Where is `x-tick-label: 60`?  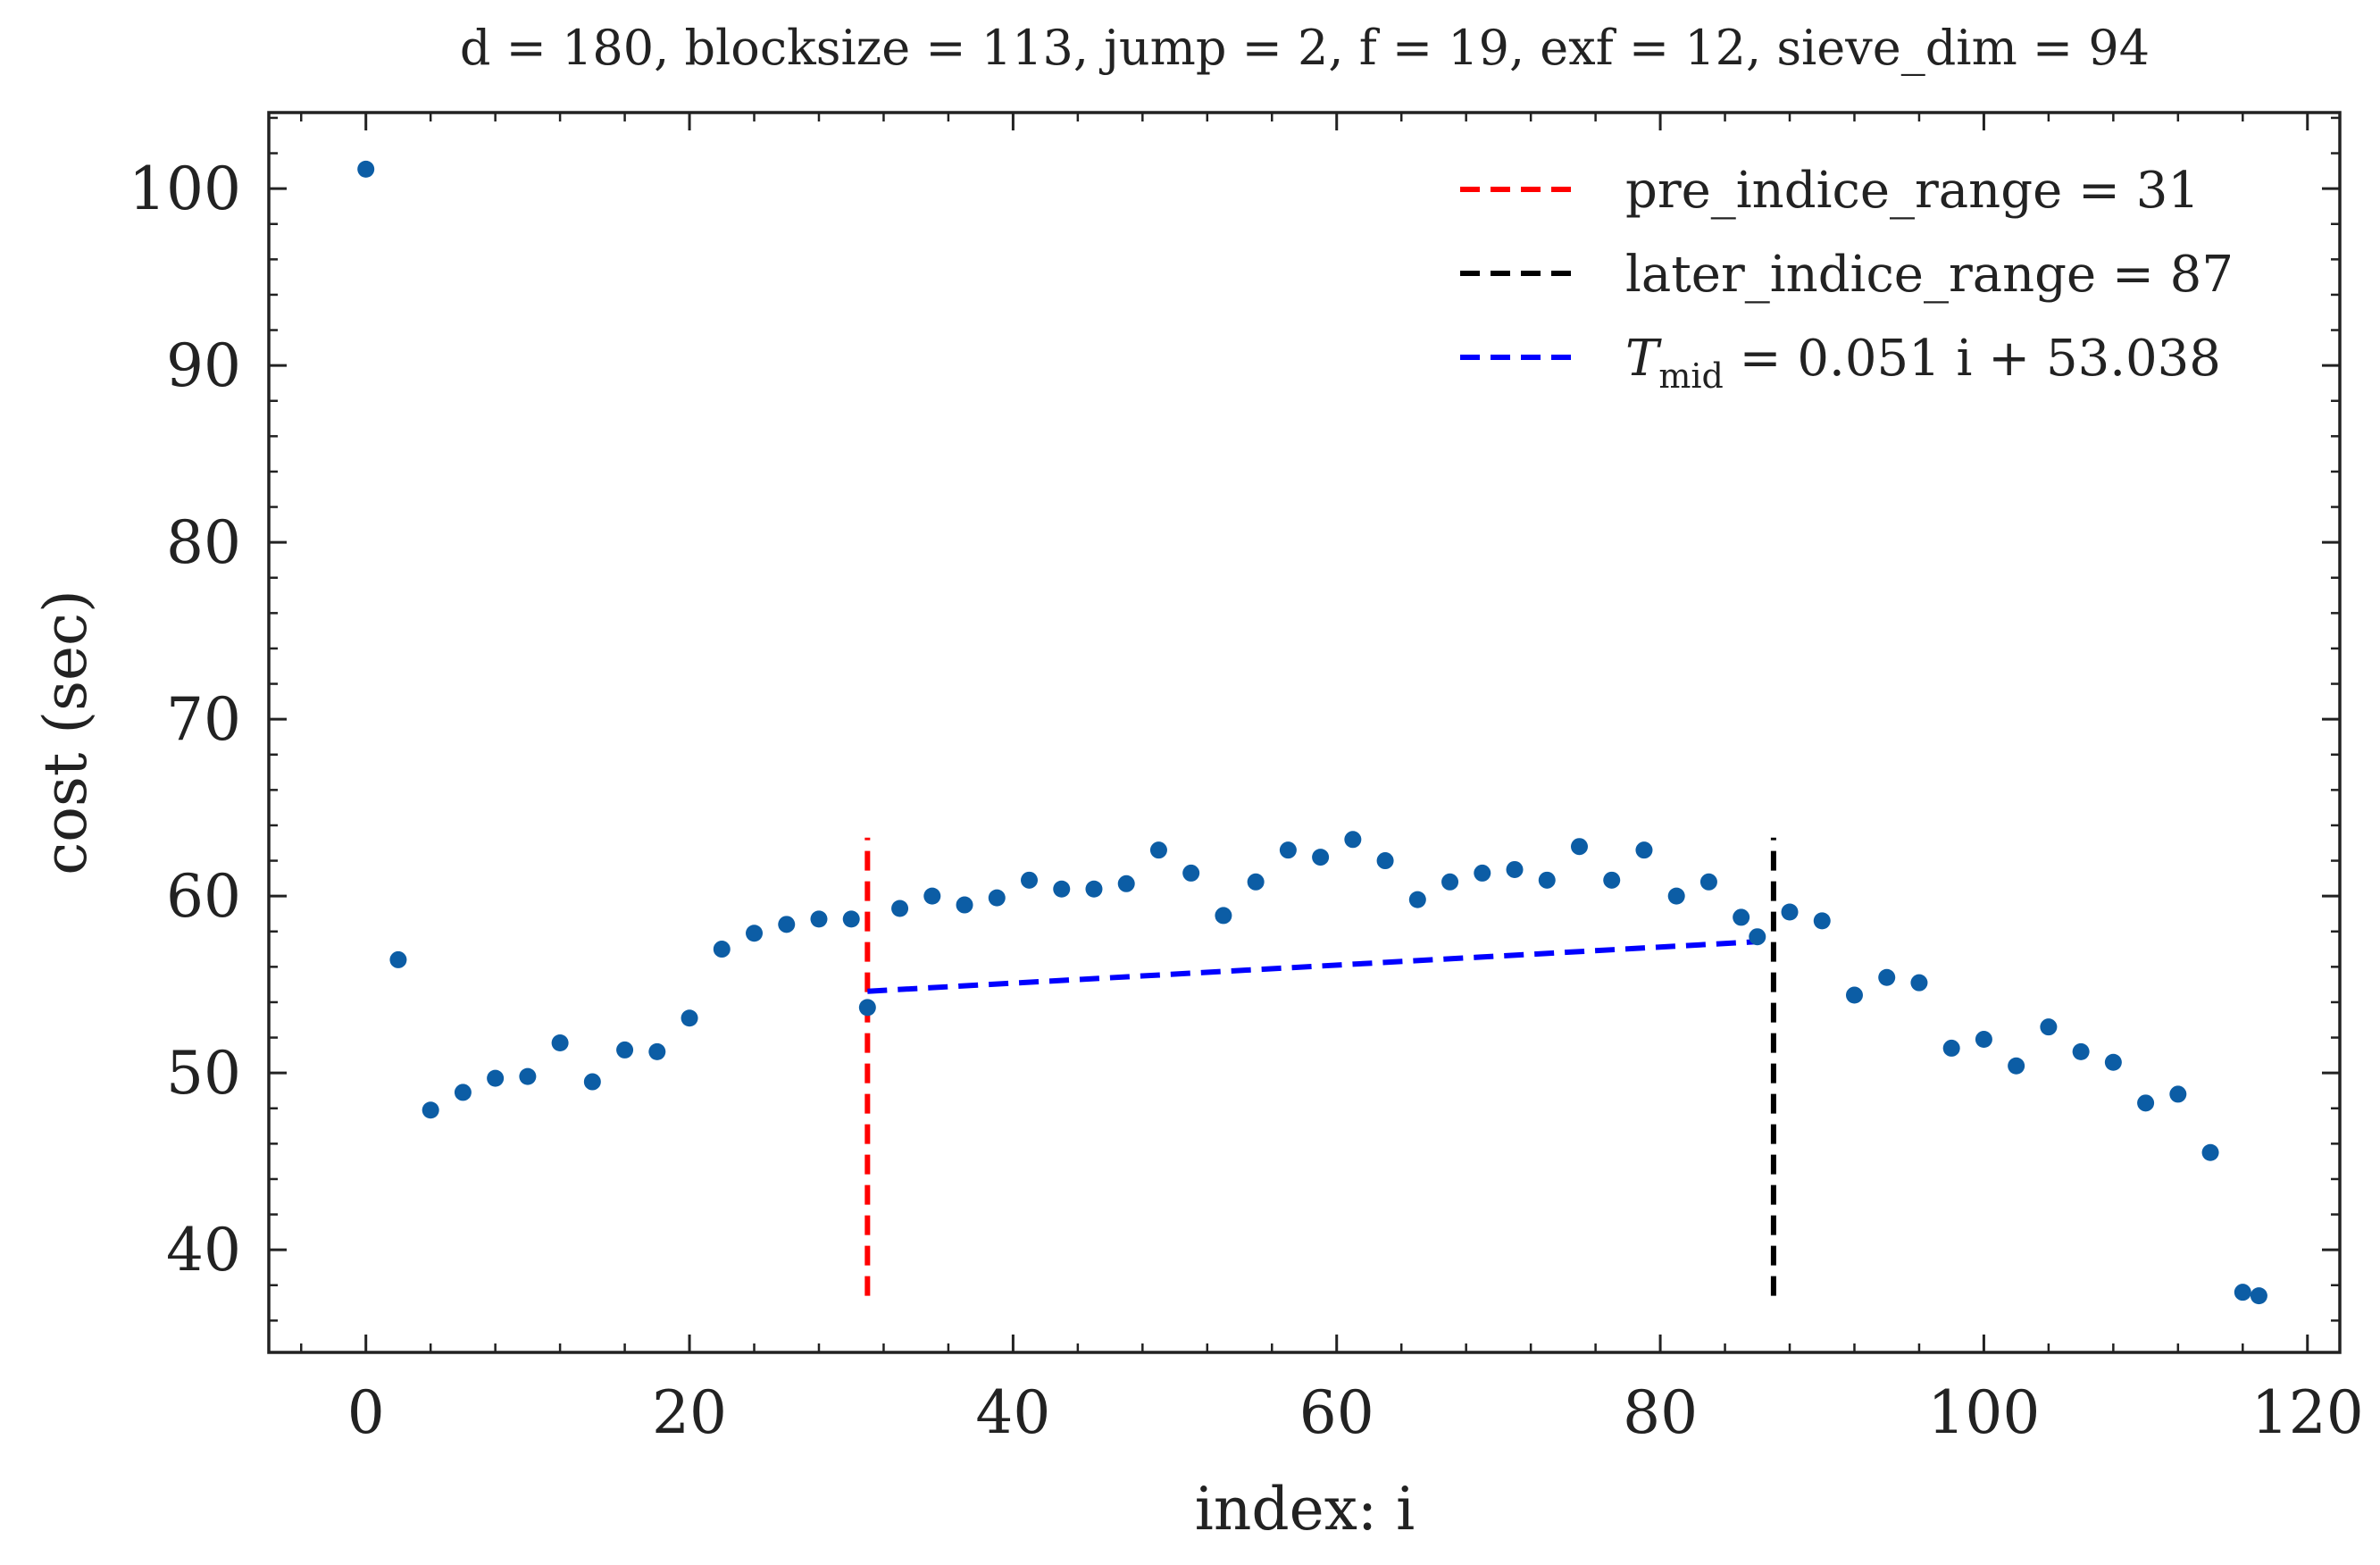
x-tick-label: 60 is located at coordinates (1336, 1412).